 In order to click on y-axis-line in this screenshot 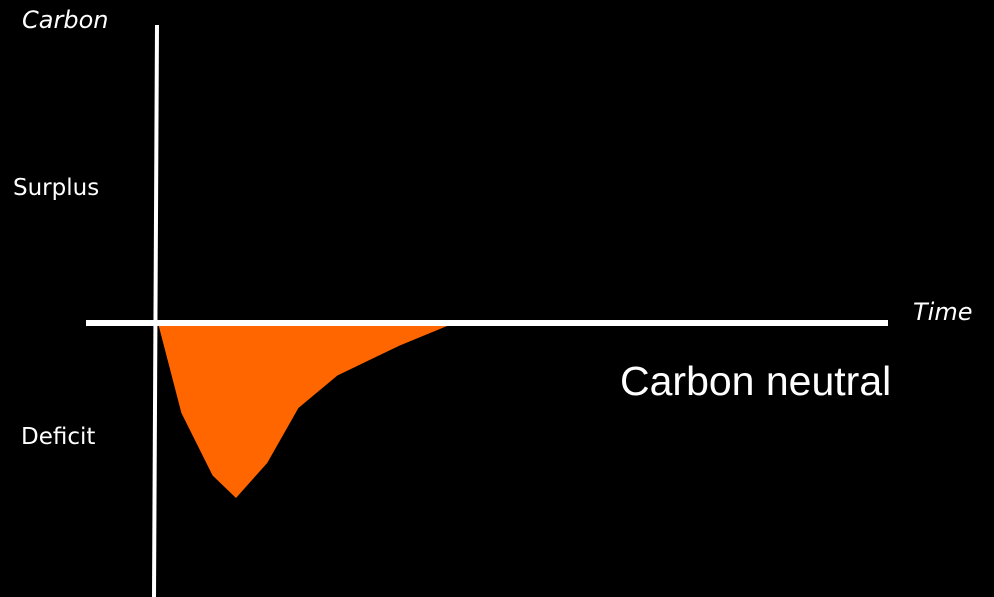, I will do `click(155, 310)`.